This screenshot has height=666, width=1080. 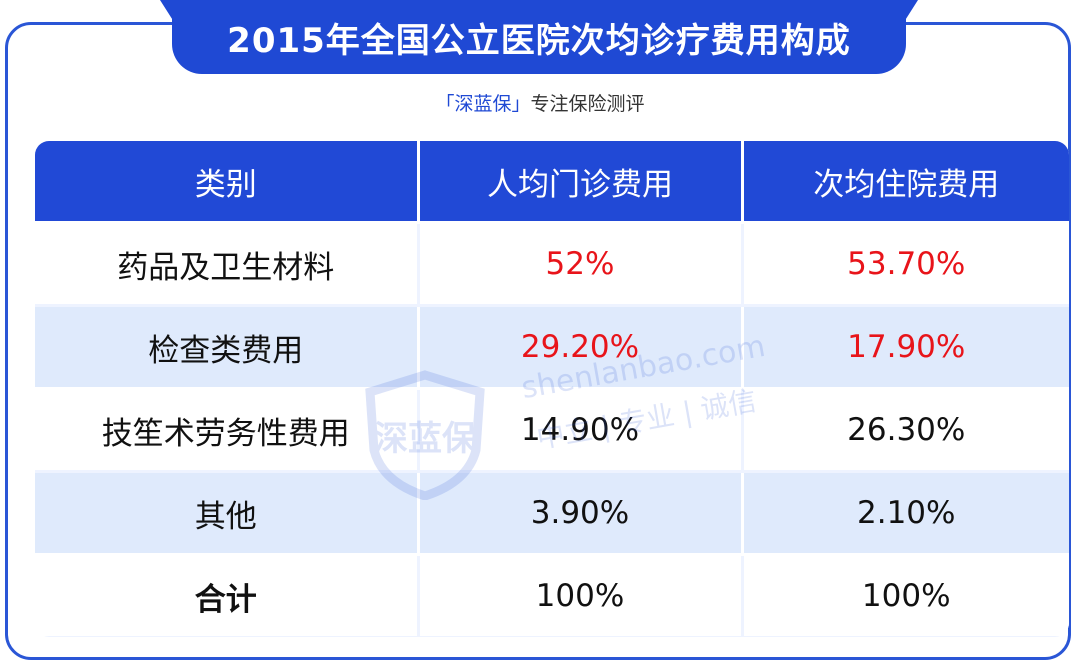 I want to click on header-outpatient: 人均门诊费用, so click(x=581, y=182).